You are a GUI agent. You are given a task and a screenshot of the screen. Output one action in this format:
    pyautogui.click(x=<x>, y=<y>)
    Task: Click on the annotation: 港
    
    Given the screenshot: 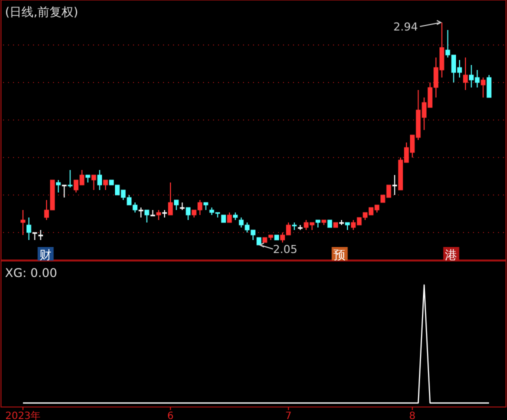 What is the action you would take?
    pyautogui.click(x=451, y=255)
    